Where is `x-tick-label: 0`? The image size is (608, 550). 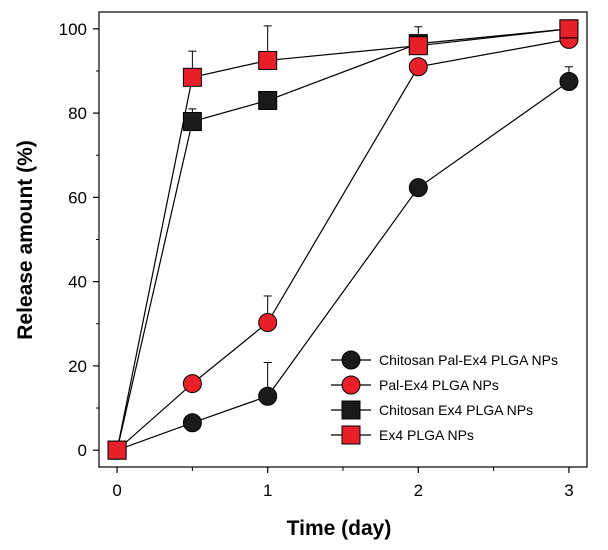
x-tick-label: 0 is located at coordinates (116, 490).